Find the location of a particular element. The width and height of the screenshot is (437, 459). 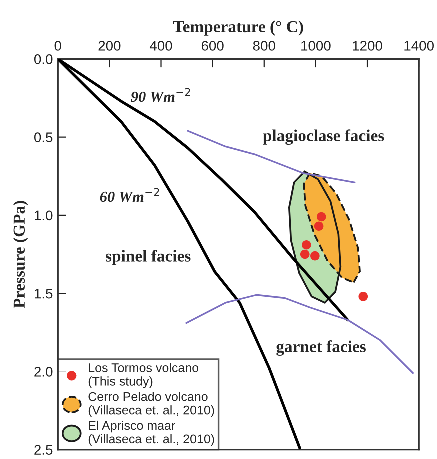

annotation: plagioclase facies is located at coordinates (323, 138).